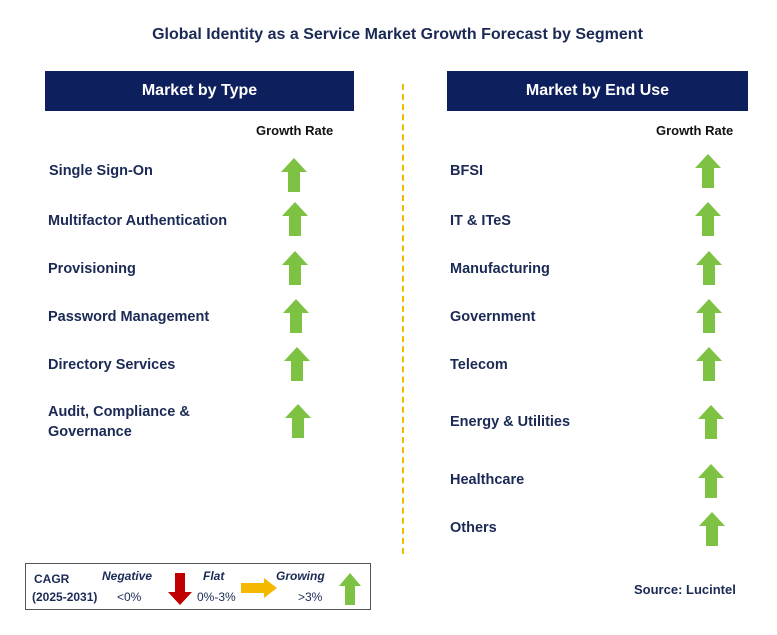 This screenshot has height=635, width=777. What do you see at coordinates (127, 576) in the screenshot?
I see `legend-negative-label: Negative` at bounding box center [127, 576].